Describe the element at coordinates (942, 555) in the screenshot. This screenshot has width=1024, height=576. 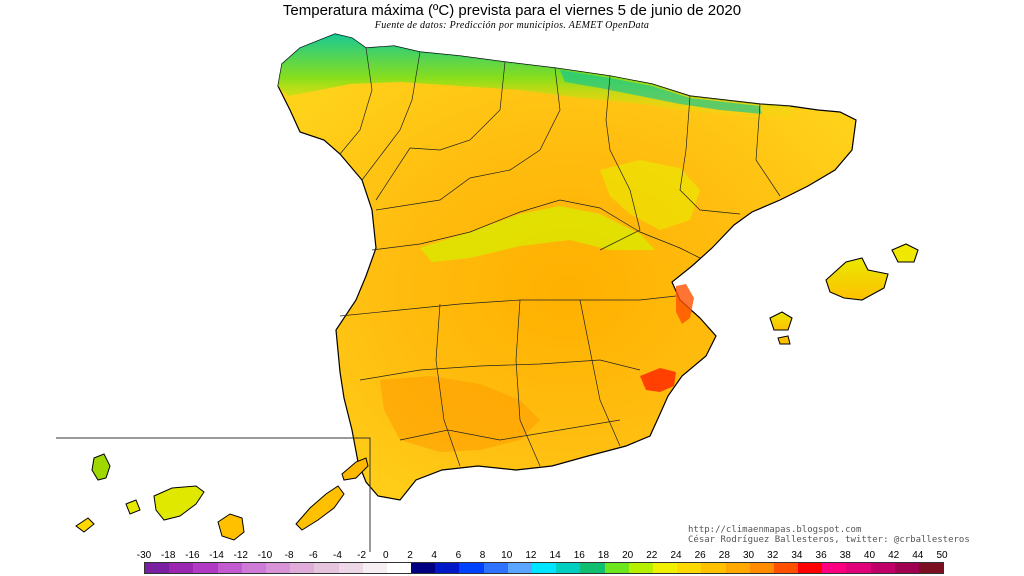
I see `legend-label: 50` at that location.